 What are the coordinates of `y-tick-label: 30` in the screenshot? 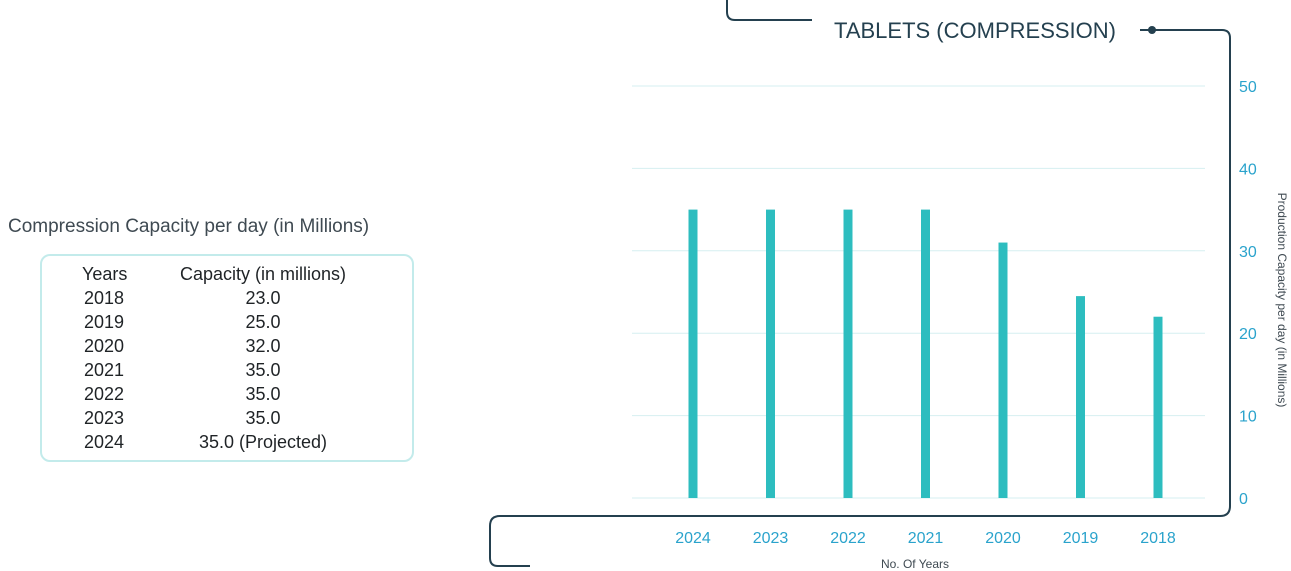 It's located at (1248, 252).